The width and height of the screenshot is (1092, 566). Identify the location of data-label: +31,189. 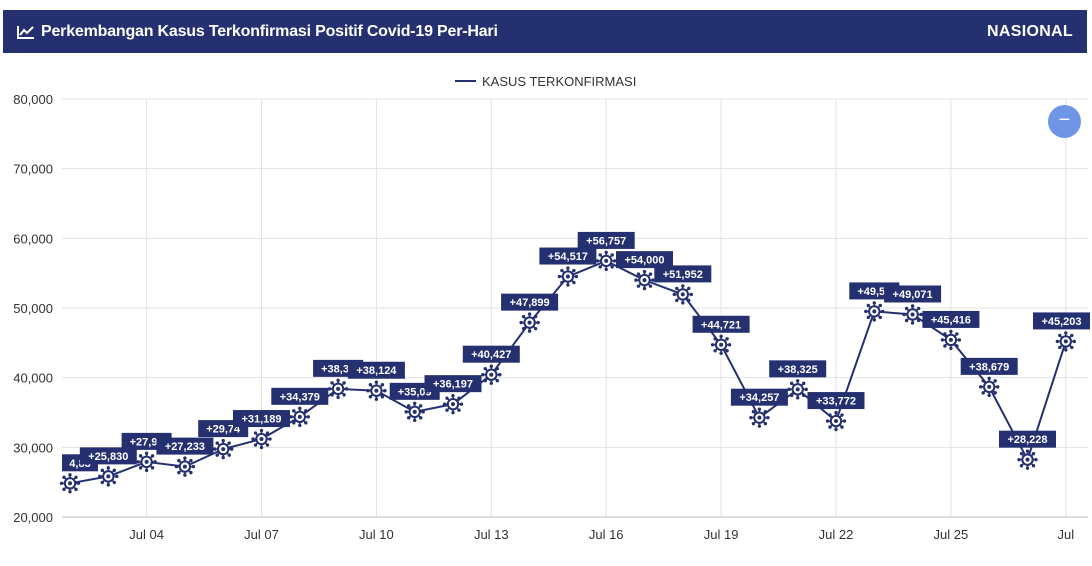
(261, 420).